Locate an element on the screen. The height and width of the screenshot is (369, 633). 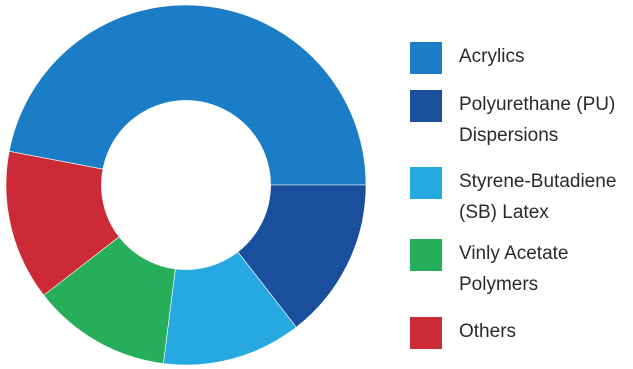
legend-item-styrene-butadiene: Styrene-Butadiene (SB) Latex is located at coordinates (521, 197).